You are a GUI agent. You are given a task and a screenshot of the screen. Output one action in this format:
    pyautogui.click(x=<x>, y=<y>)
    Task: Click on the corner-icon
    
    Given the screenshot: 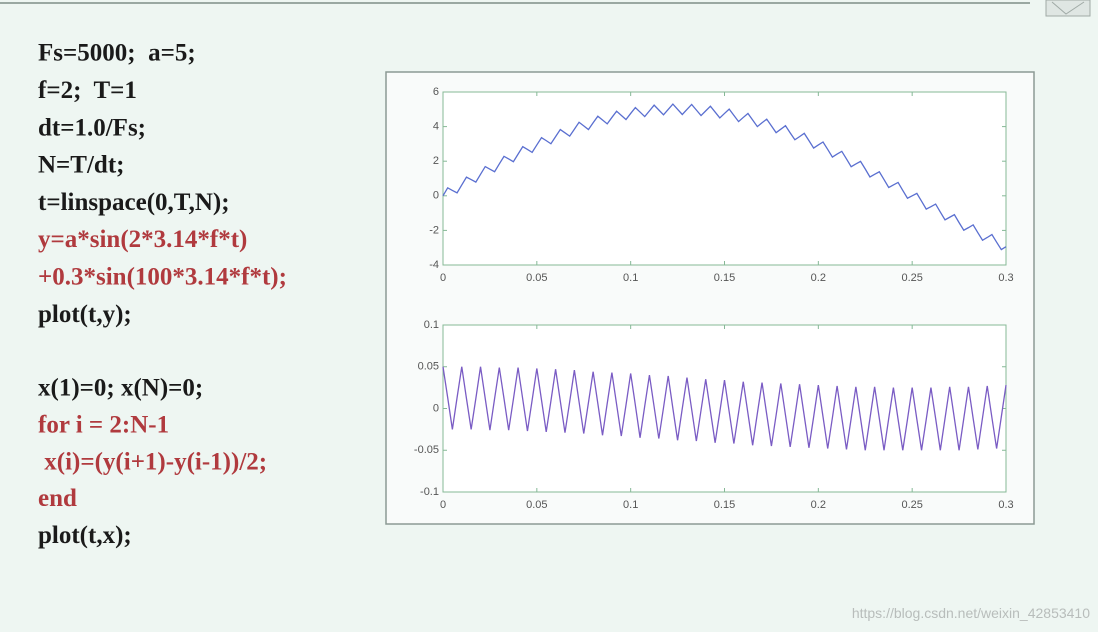 What is the action you would take?
    pyautogui.click(x=1068, y=8)
    